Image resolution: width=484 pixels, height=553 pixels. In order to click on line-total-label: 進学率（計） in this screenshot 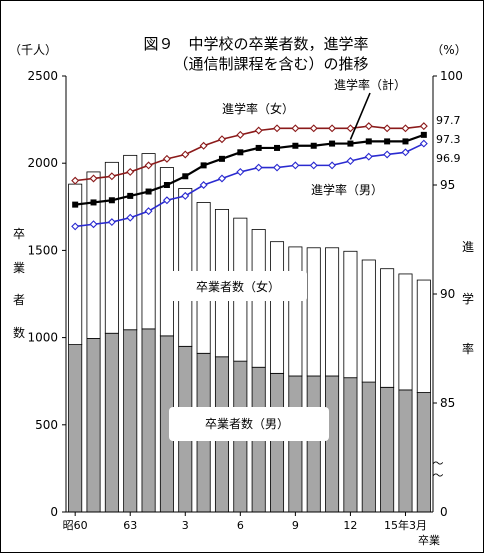, I will do `click(370, 84)`.